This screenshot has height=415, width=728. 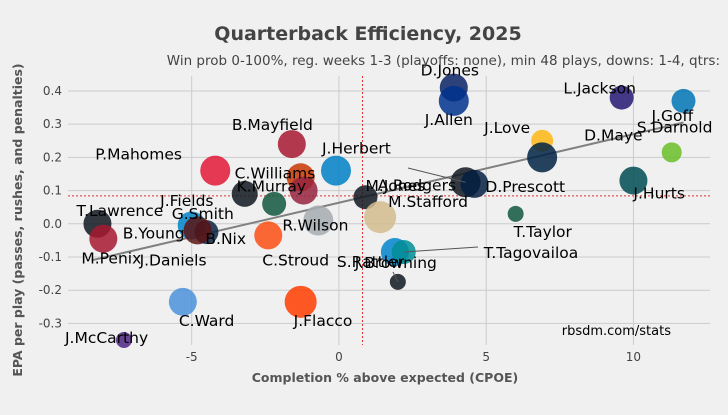 I want to click on qb-point-label: B.Mayfield, so click(x=272, y=125).